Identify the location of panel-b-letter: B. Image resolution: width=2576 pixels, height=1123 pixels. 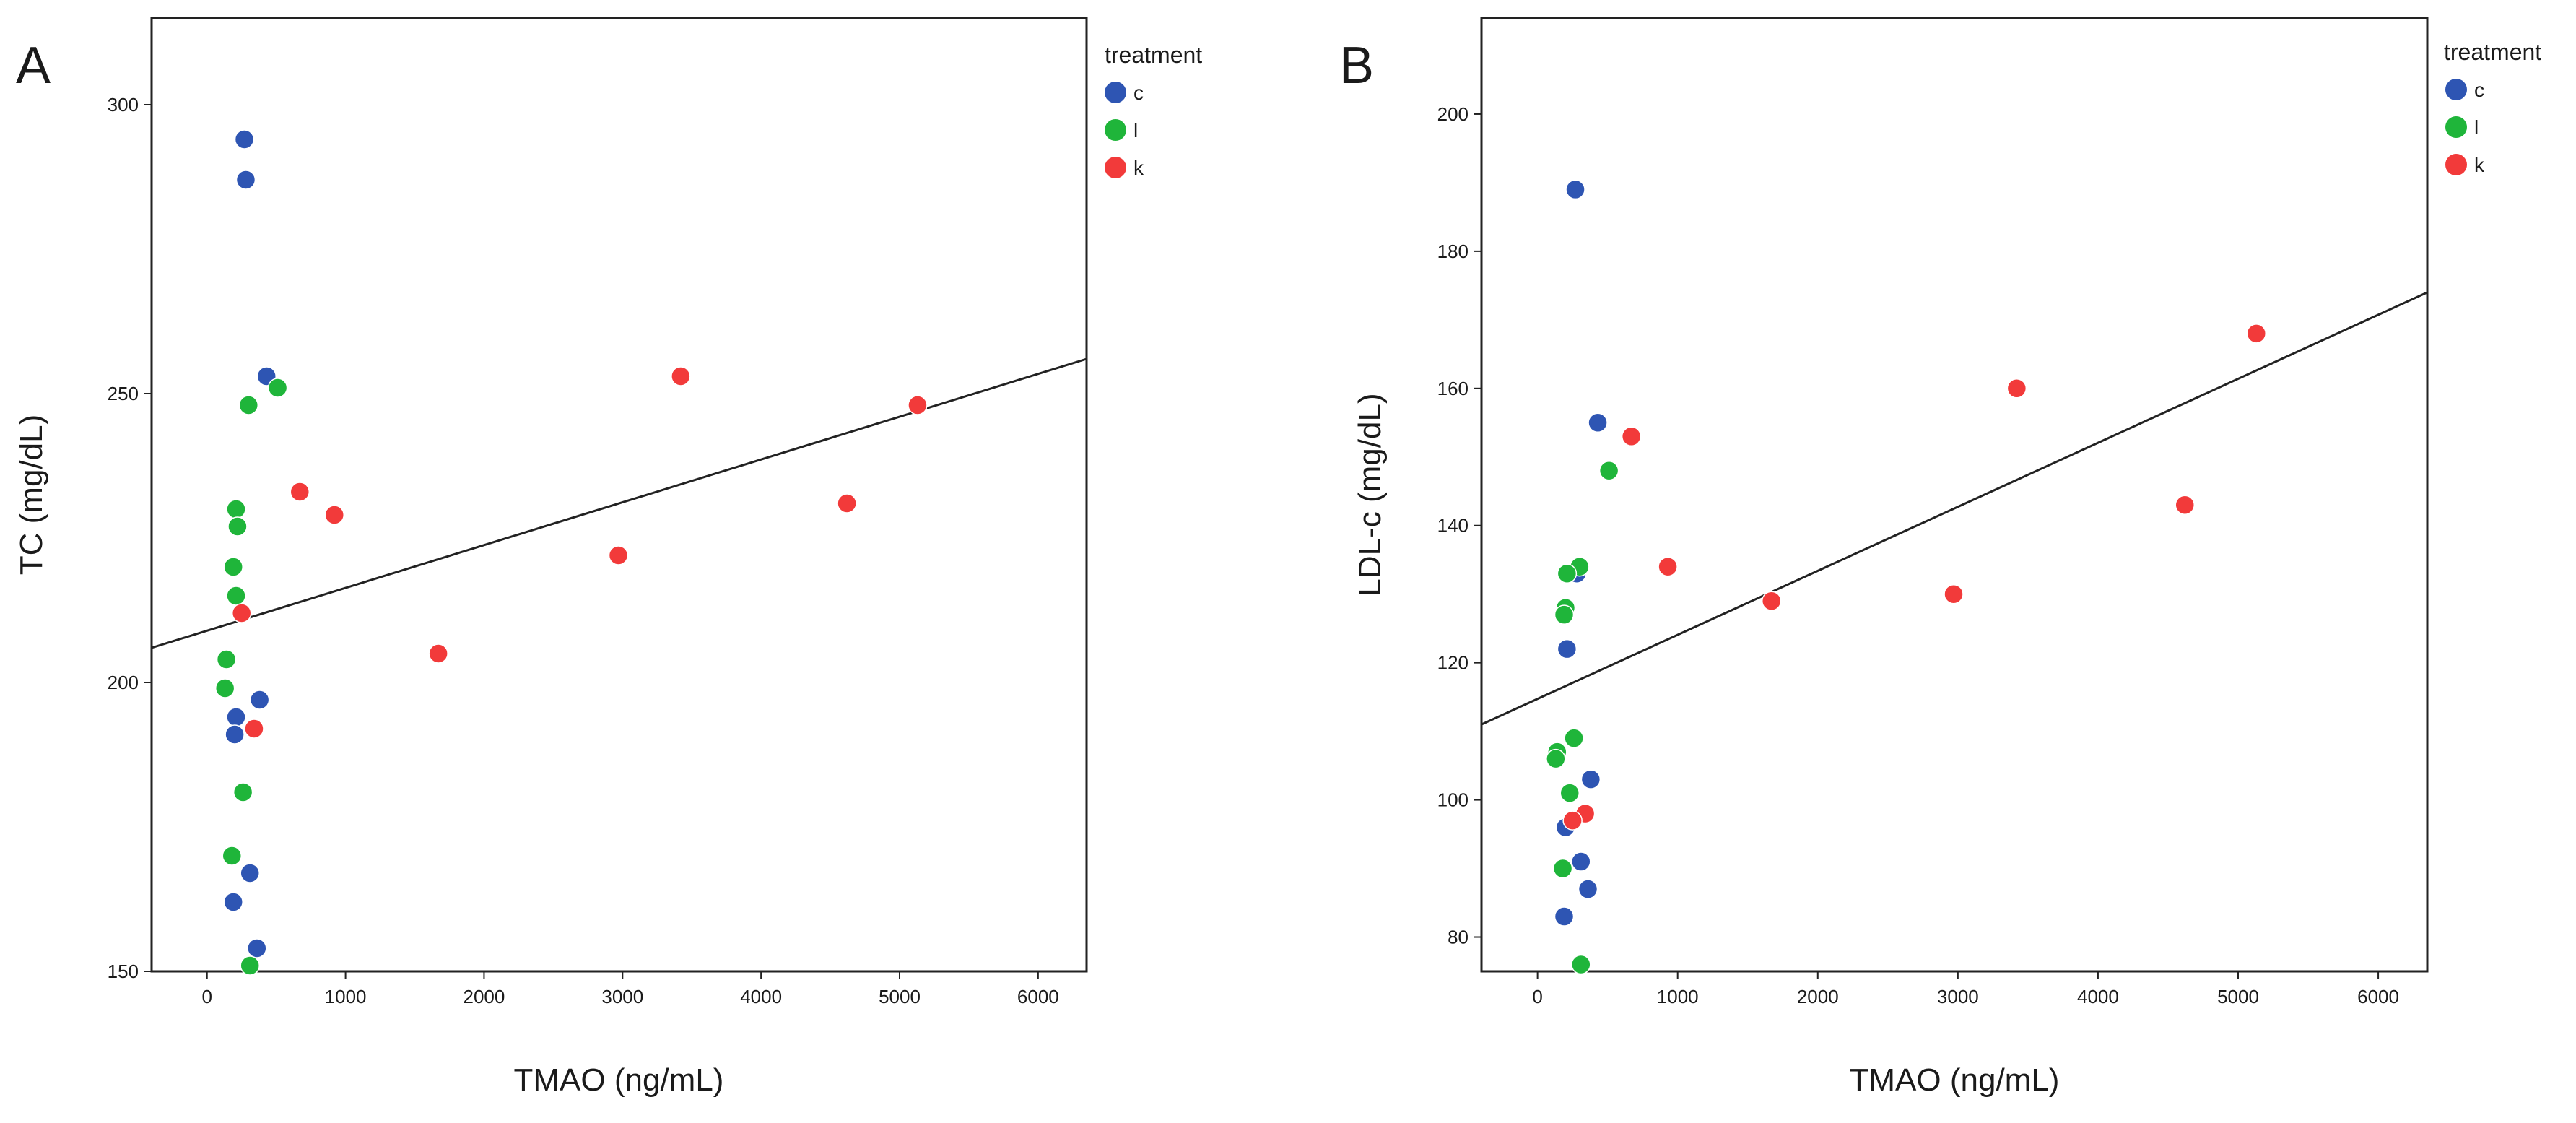
(1356, 66).